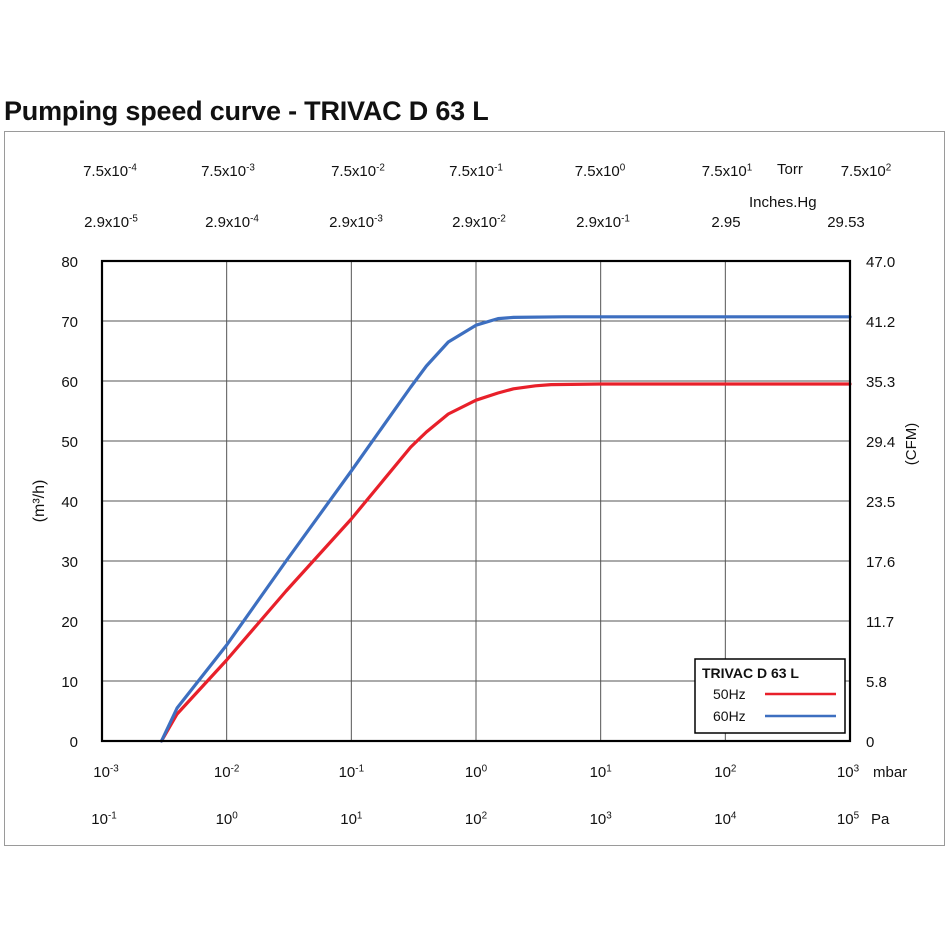 The width and height of the screenshot is (950, 950). I want to click on legend: TRIVAC D 63 L 50Hz 60Hz, so click(770, 696).